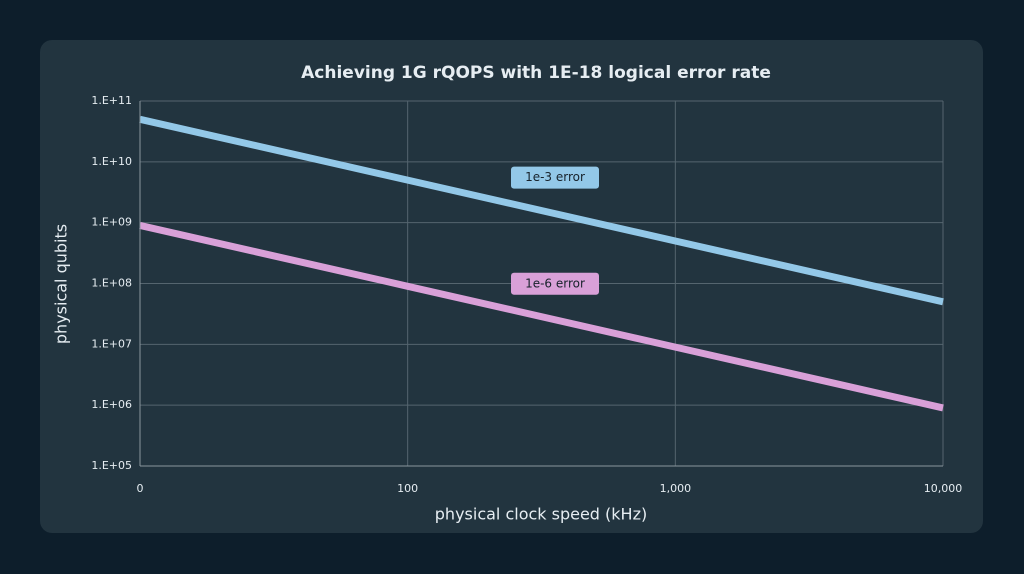  What do you see at coordinates (541, 514) in the screenshot?
I see `x-axis-label: physical clock speed (kHz)` at bounding box center [541, 514].